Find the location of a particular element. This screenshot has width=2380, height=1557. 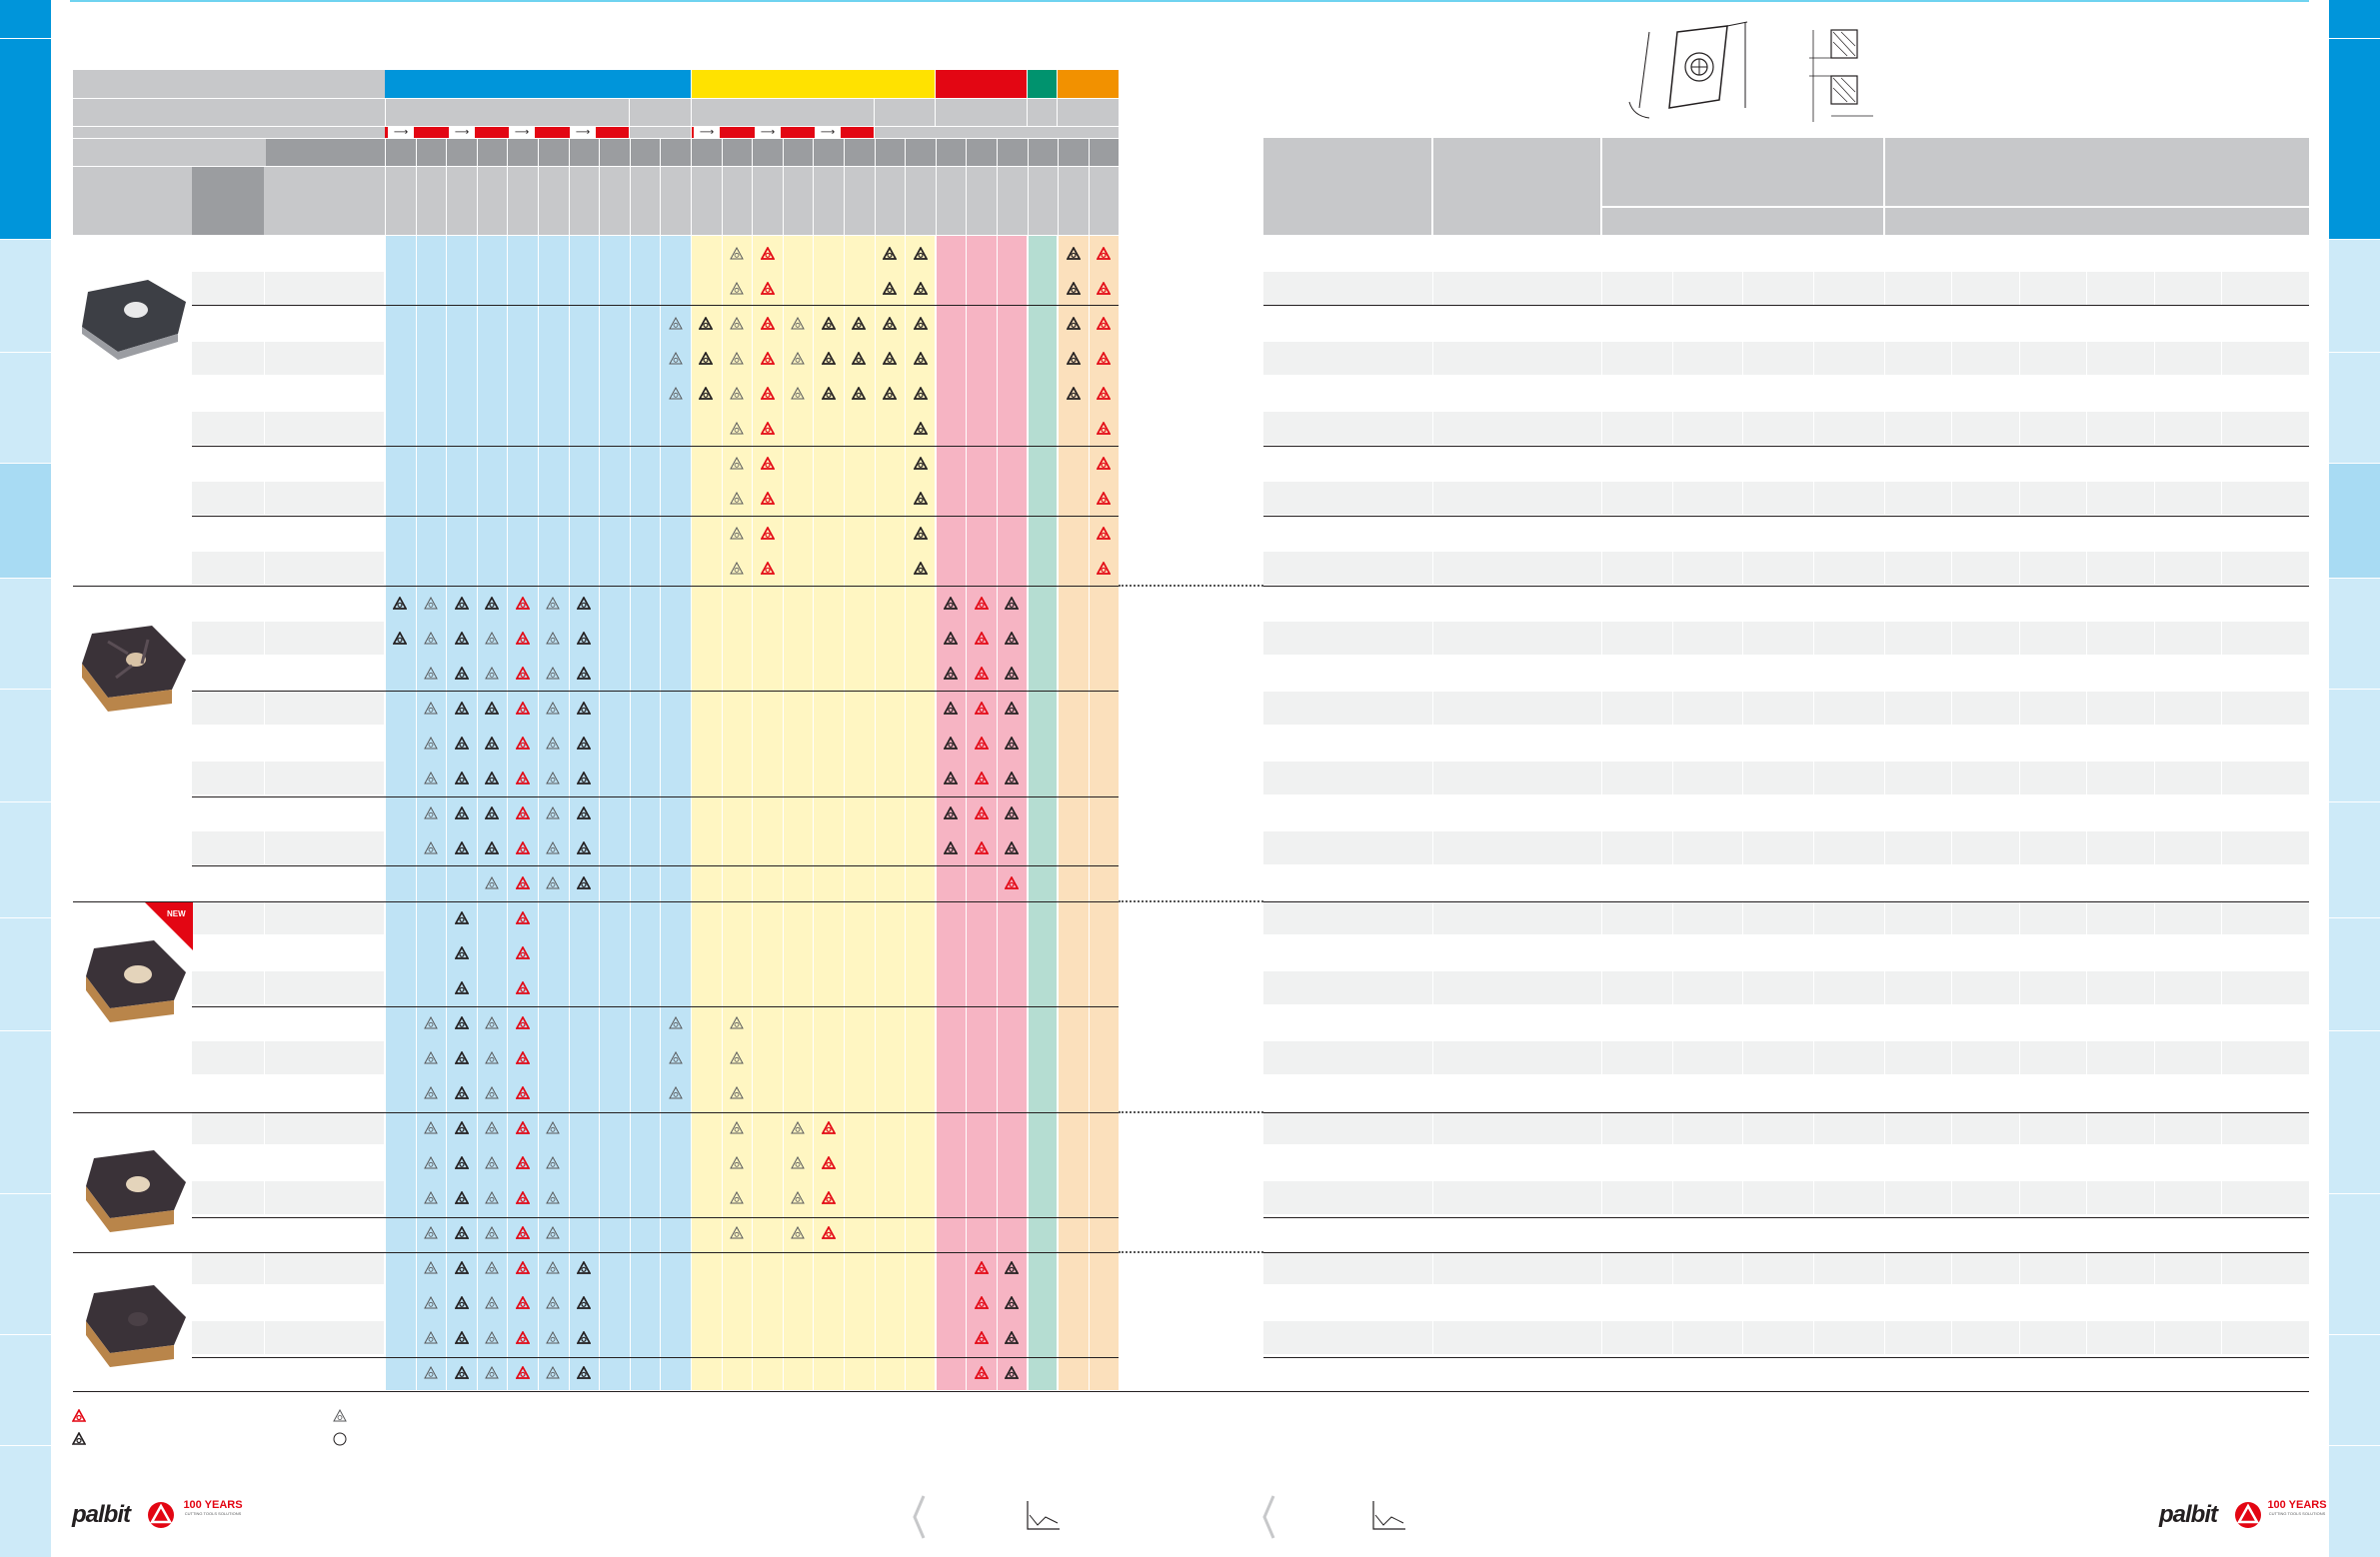

header-row-2-divider-p is located at coordinates (629, 113).